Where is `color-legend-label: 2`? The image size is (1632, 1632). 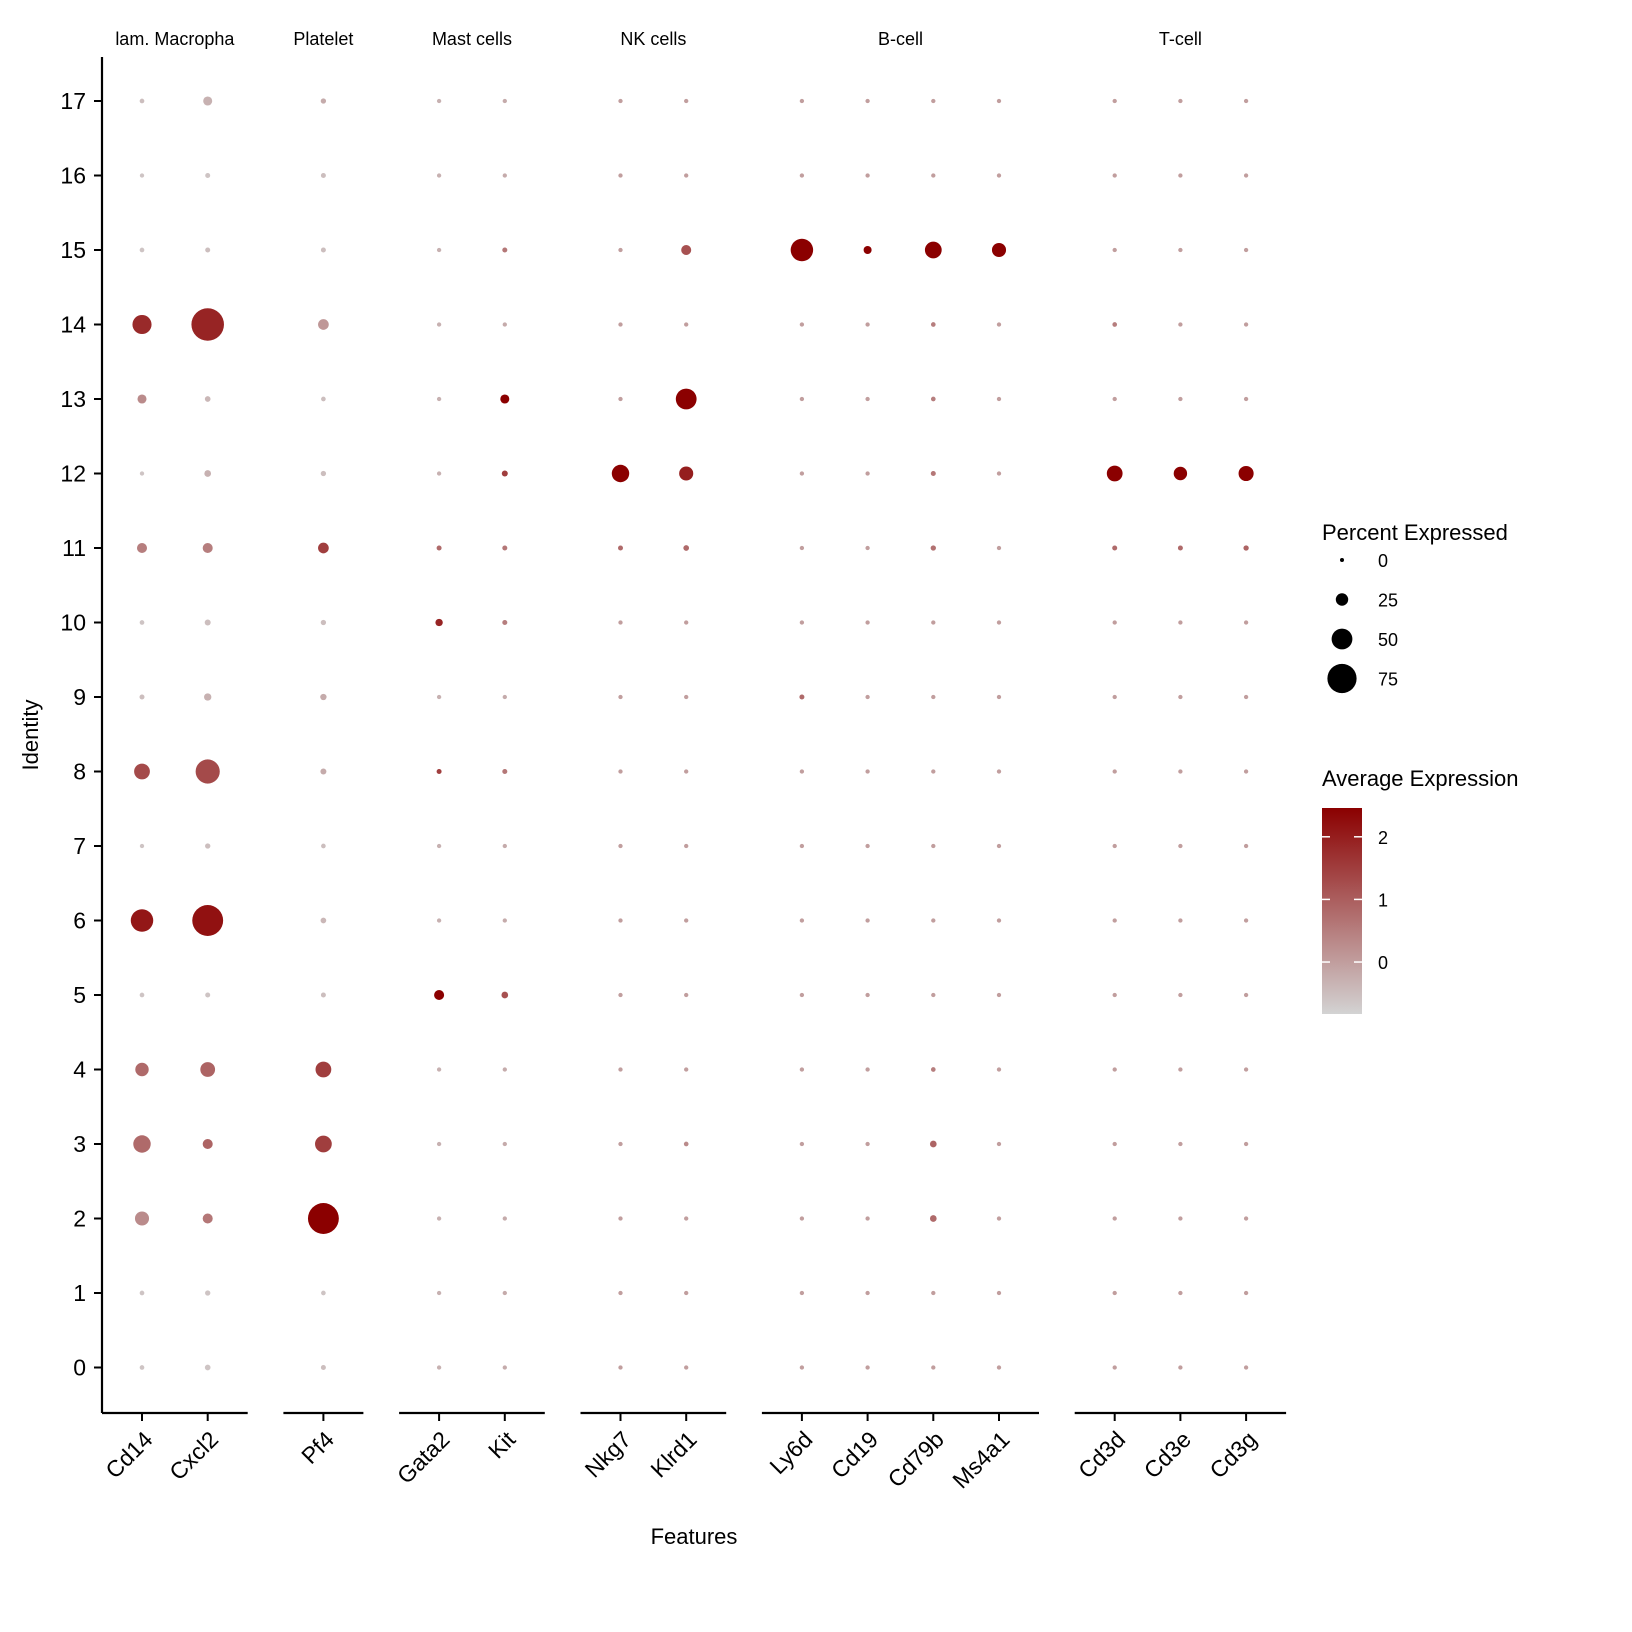
color-legend-label: 2 is located at coordinates (1383, 838).